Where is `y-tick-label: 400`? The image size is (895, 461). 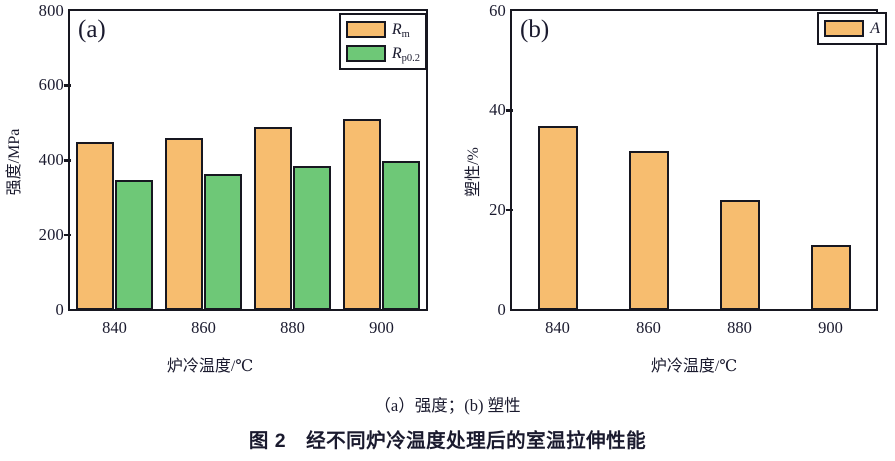
y-tick-label: 400 is located at coordinates (51, 159).